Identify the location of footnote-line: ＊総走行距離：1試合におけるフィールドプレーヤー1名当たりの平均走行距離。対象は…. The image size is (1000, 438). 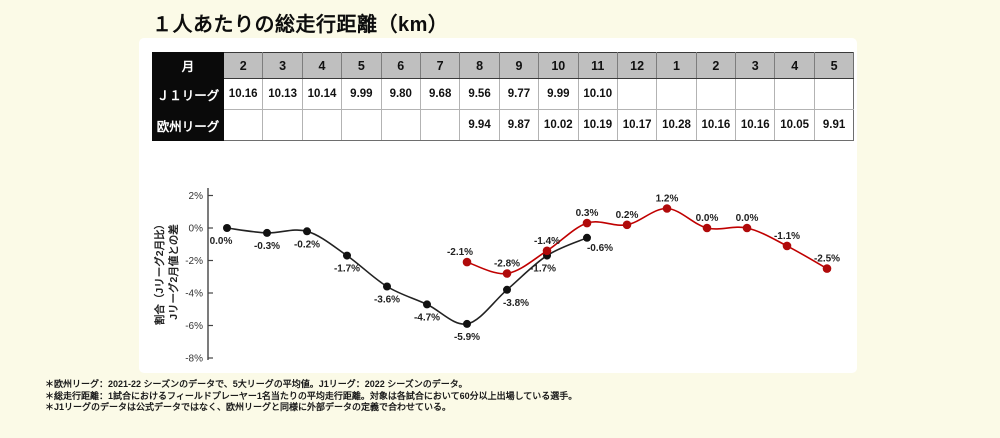
(311, 395).